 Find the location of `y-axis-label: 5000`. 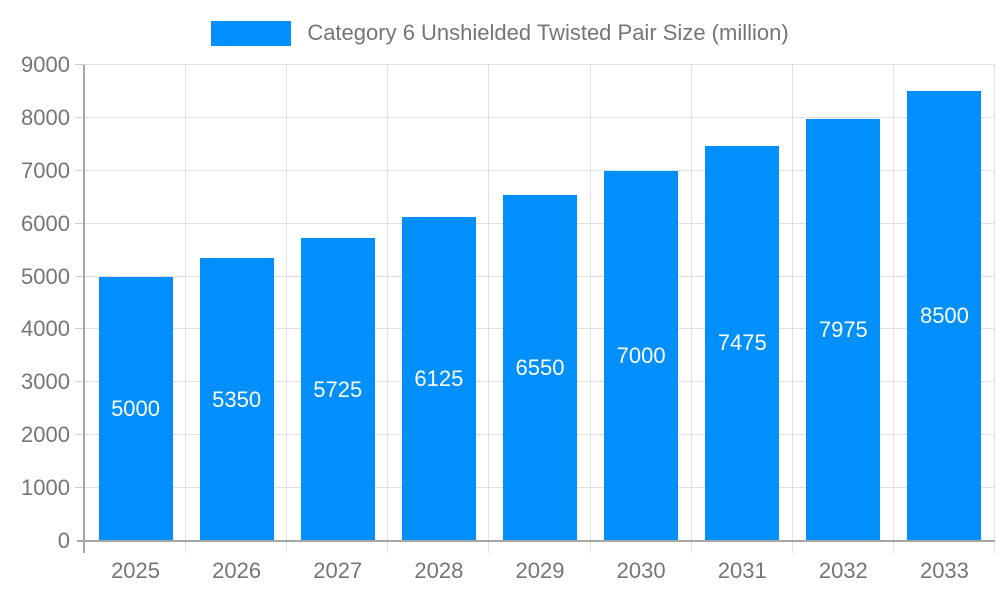

y-axis-label: 5000 is located at coordinates (45, 276).